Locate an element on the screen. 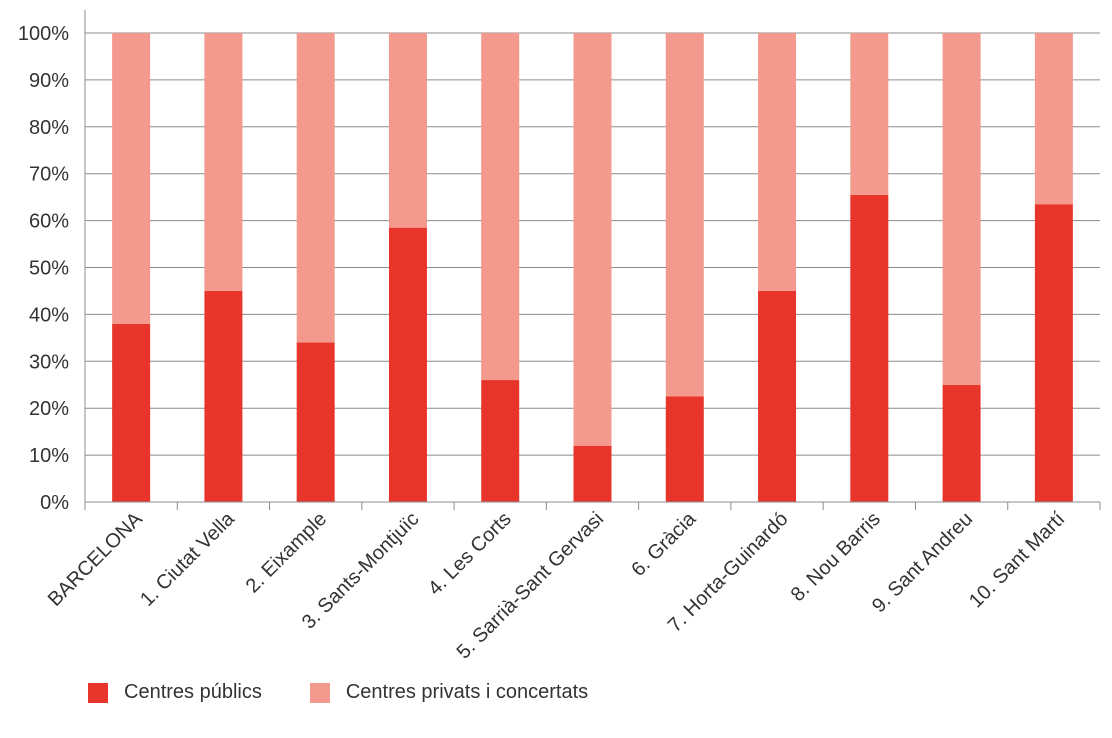 This screenshot has width=1112, height=738. y-tick-label: 0% is located at coordinates (54, 503).